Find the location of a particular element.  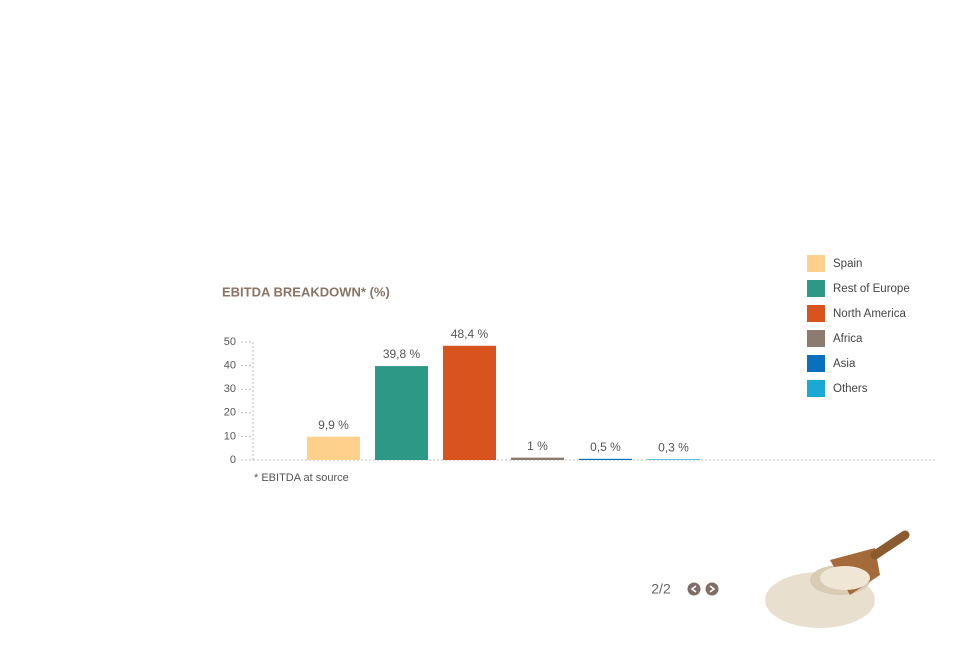

legend-label: Others is located at coordinates (850, 389).